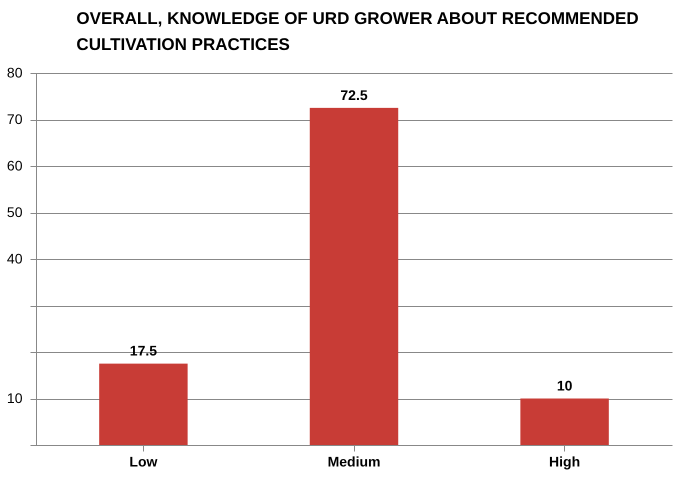  What do you see at coordinates (564, 462) in the screenshot?
I see `x-tick-label: High` at bounding box center [564, 462].